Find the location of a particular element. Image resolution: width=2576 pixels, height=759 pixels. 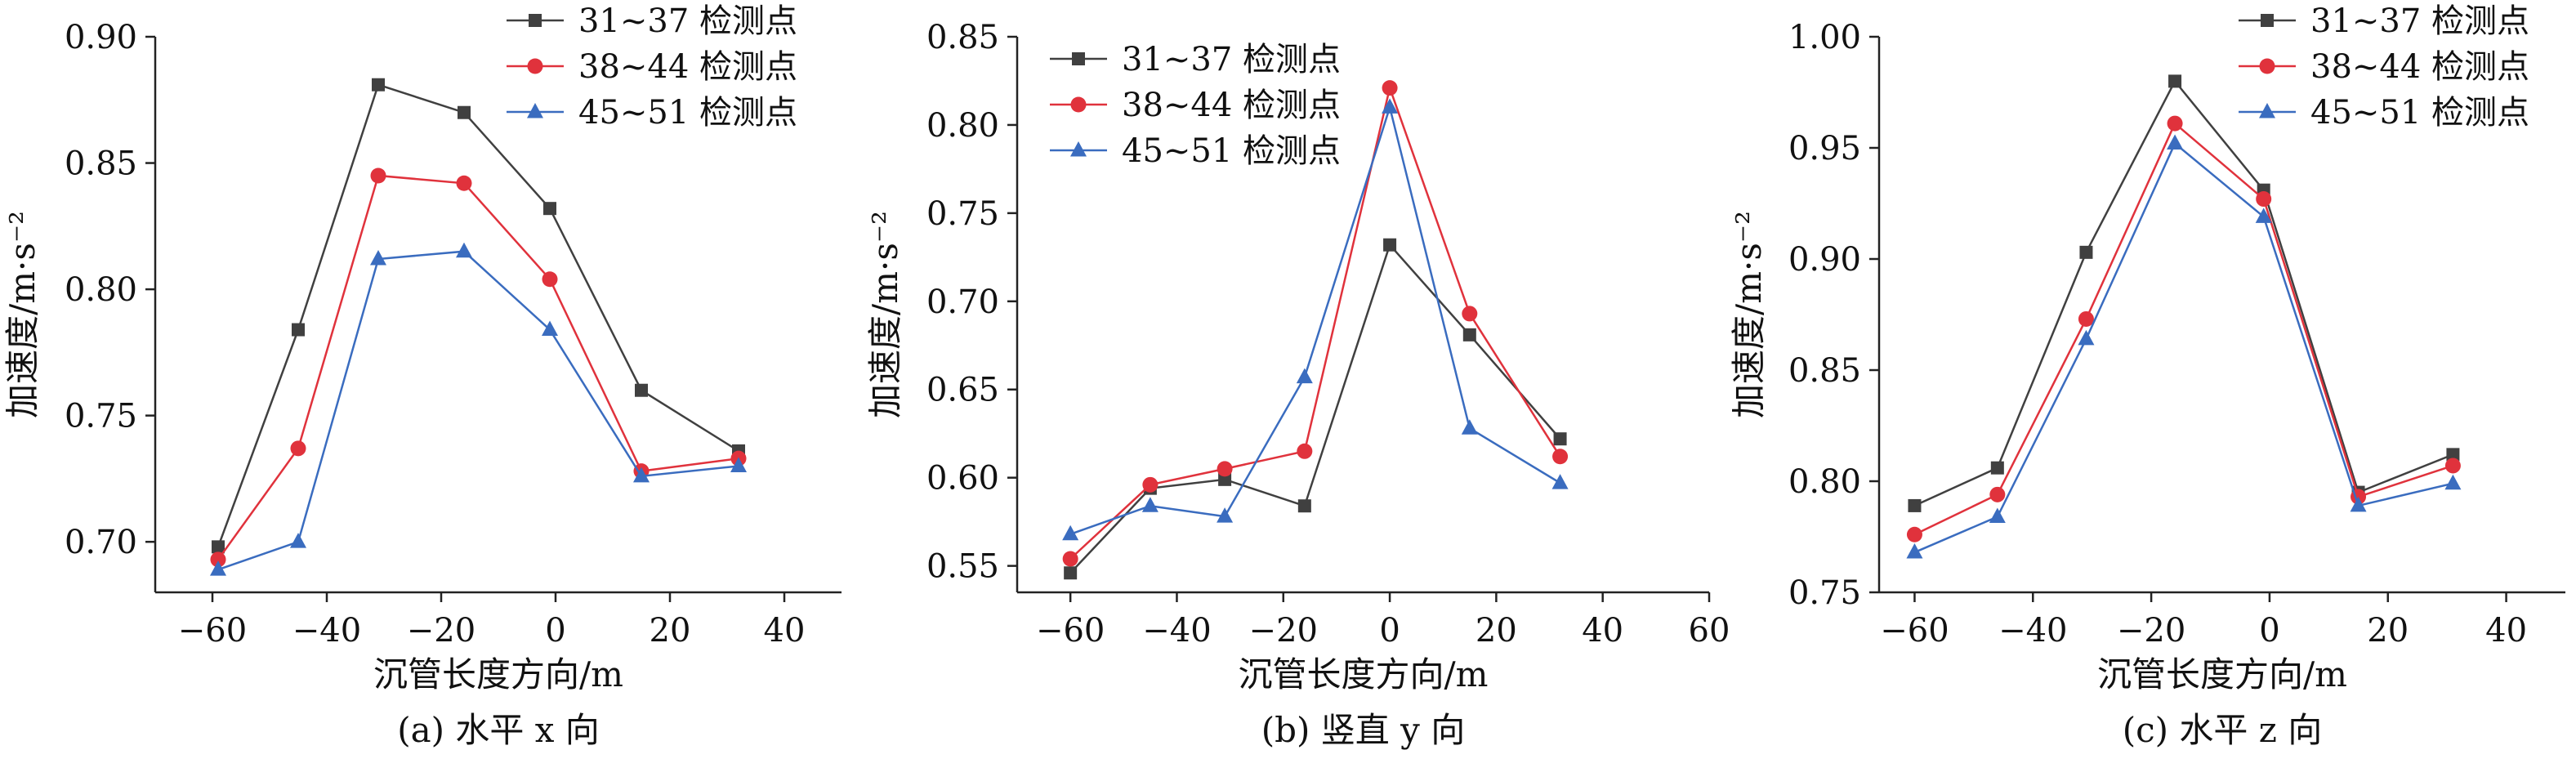

x-tick-label: 60 is located at coordinates (1710, 631).